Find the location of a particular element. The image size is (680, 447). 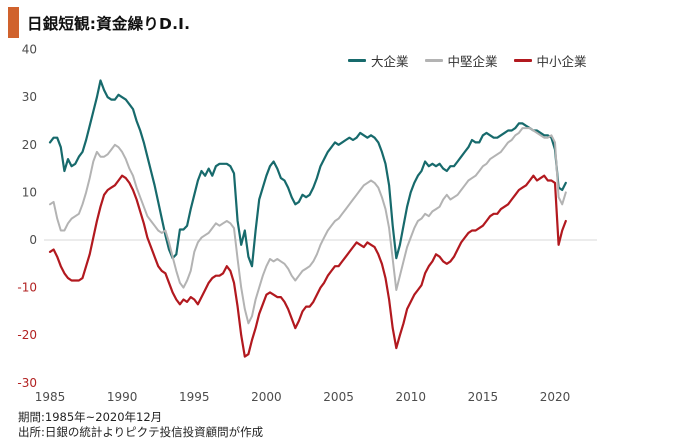

x-tick-label: 2010 is located at coordinates (410, 397).